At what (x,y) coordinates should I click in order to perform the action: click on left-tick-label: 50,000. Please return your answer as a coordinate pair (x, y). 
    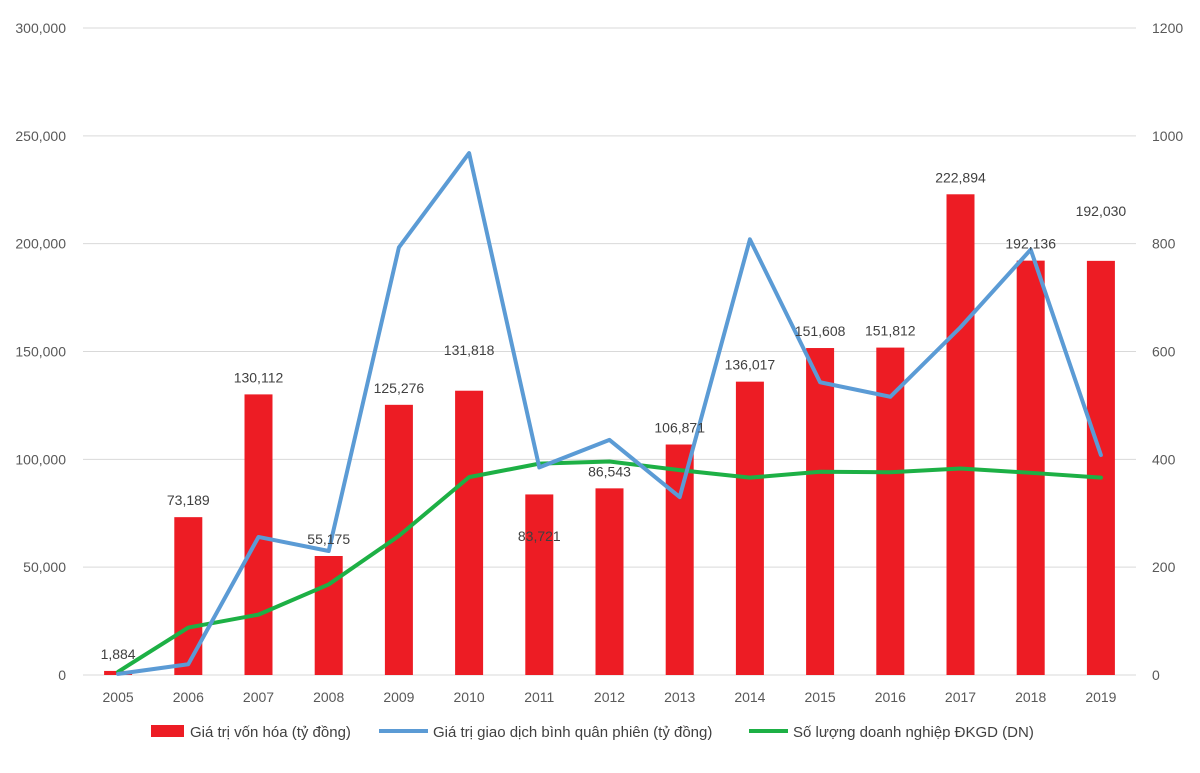
    Looking at the image, I should click on (44, 567).